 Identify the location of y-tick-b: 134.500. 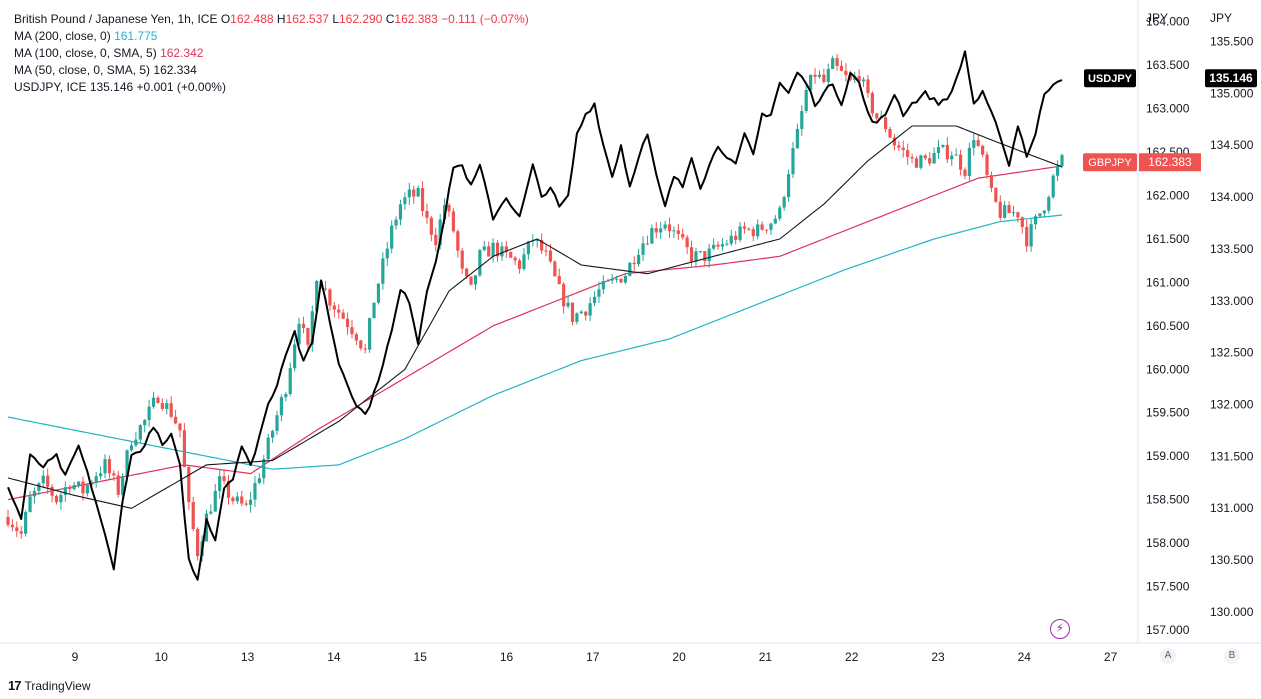
(1232, 145).